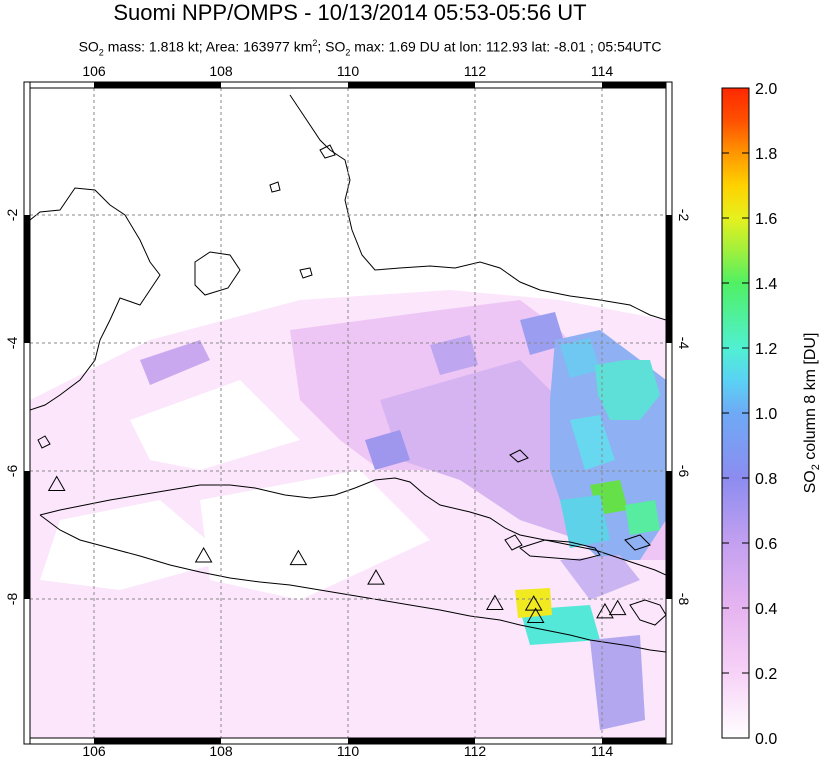 This screenshot has width=823, height=759. Describe the element at coordinates (27, 413) in the screenshot. I see `frame-left` at that location.